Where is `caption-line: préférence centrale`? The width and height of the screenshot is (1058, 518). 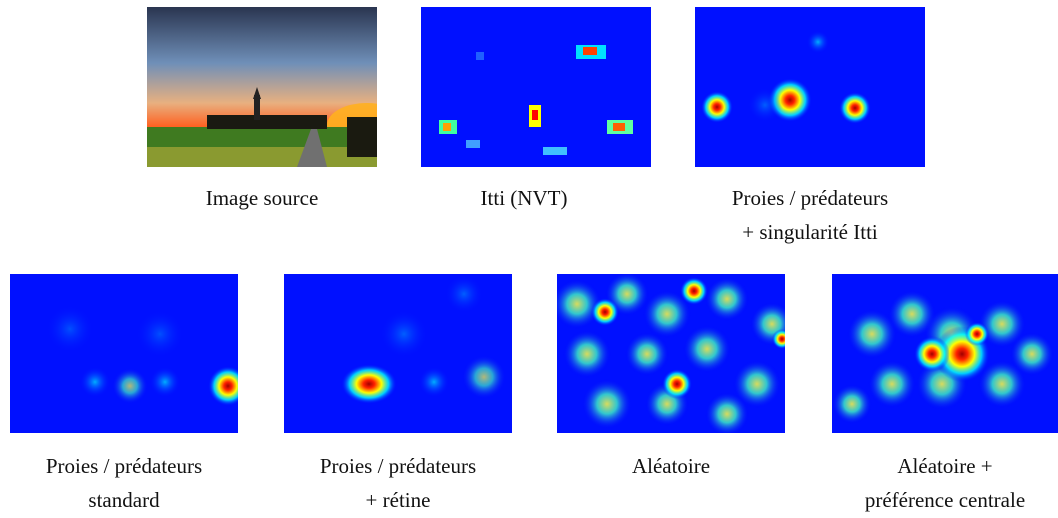 caption-line: préférence centrale is located at coordinates (945, 500).